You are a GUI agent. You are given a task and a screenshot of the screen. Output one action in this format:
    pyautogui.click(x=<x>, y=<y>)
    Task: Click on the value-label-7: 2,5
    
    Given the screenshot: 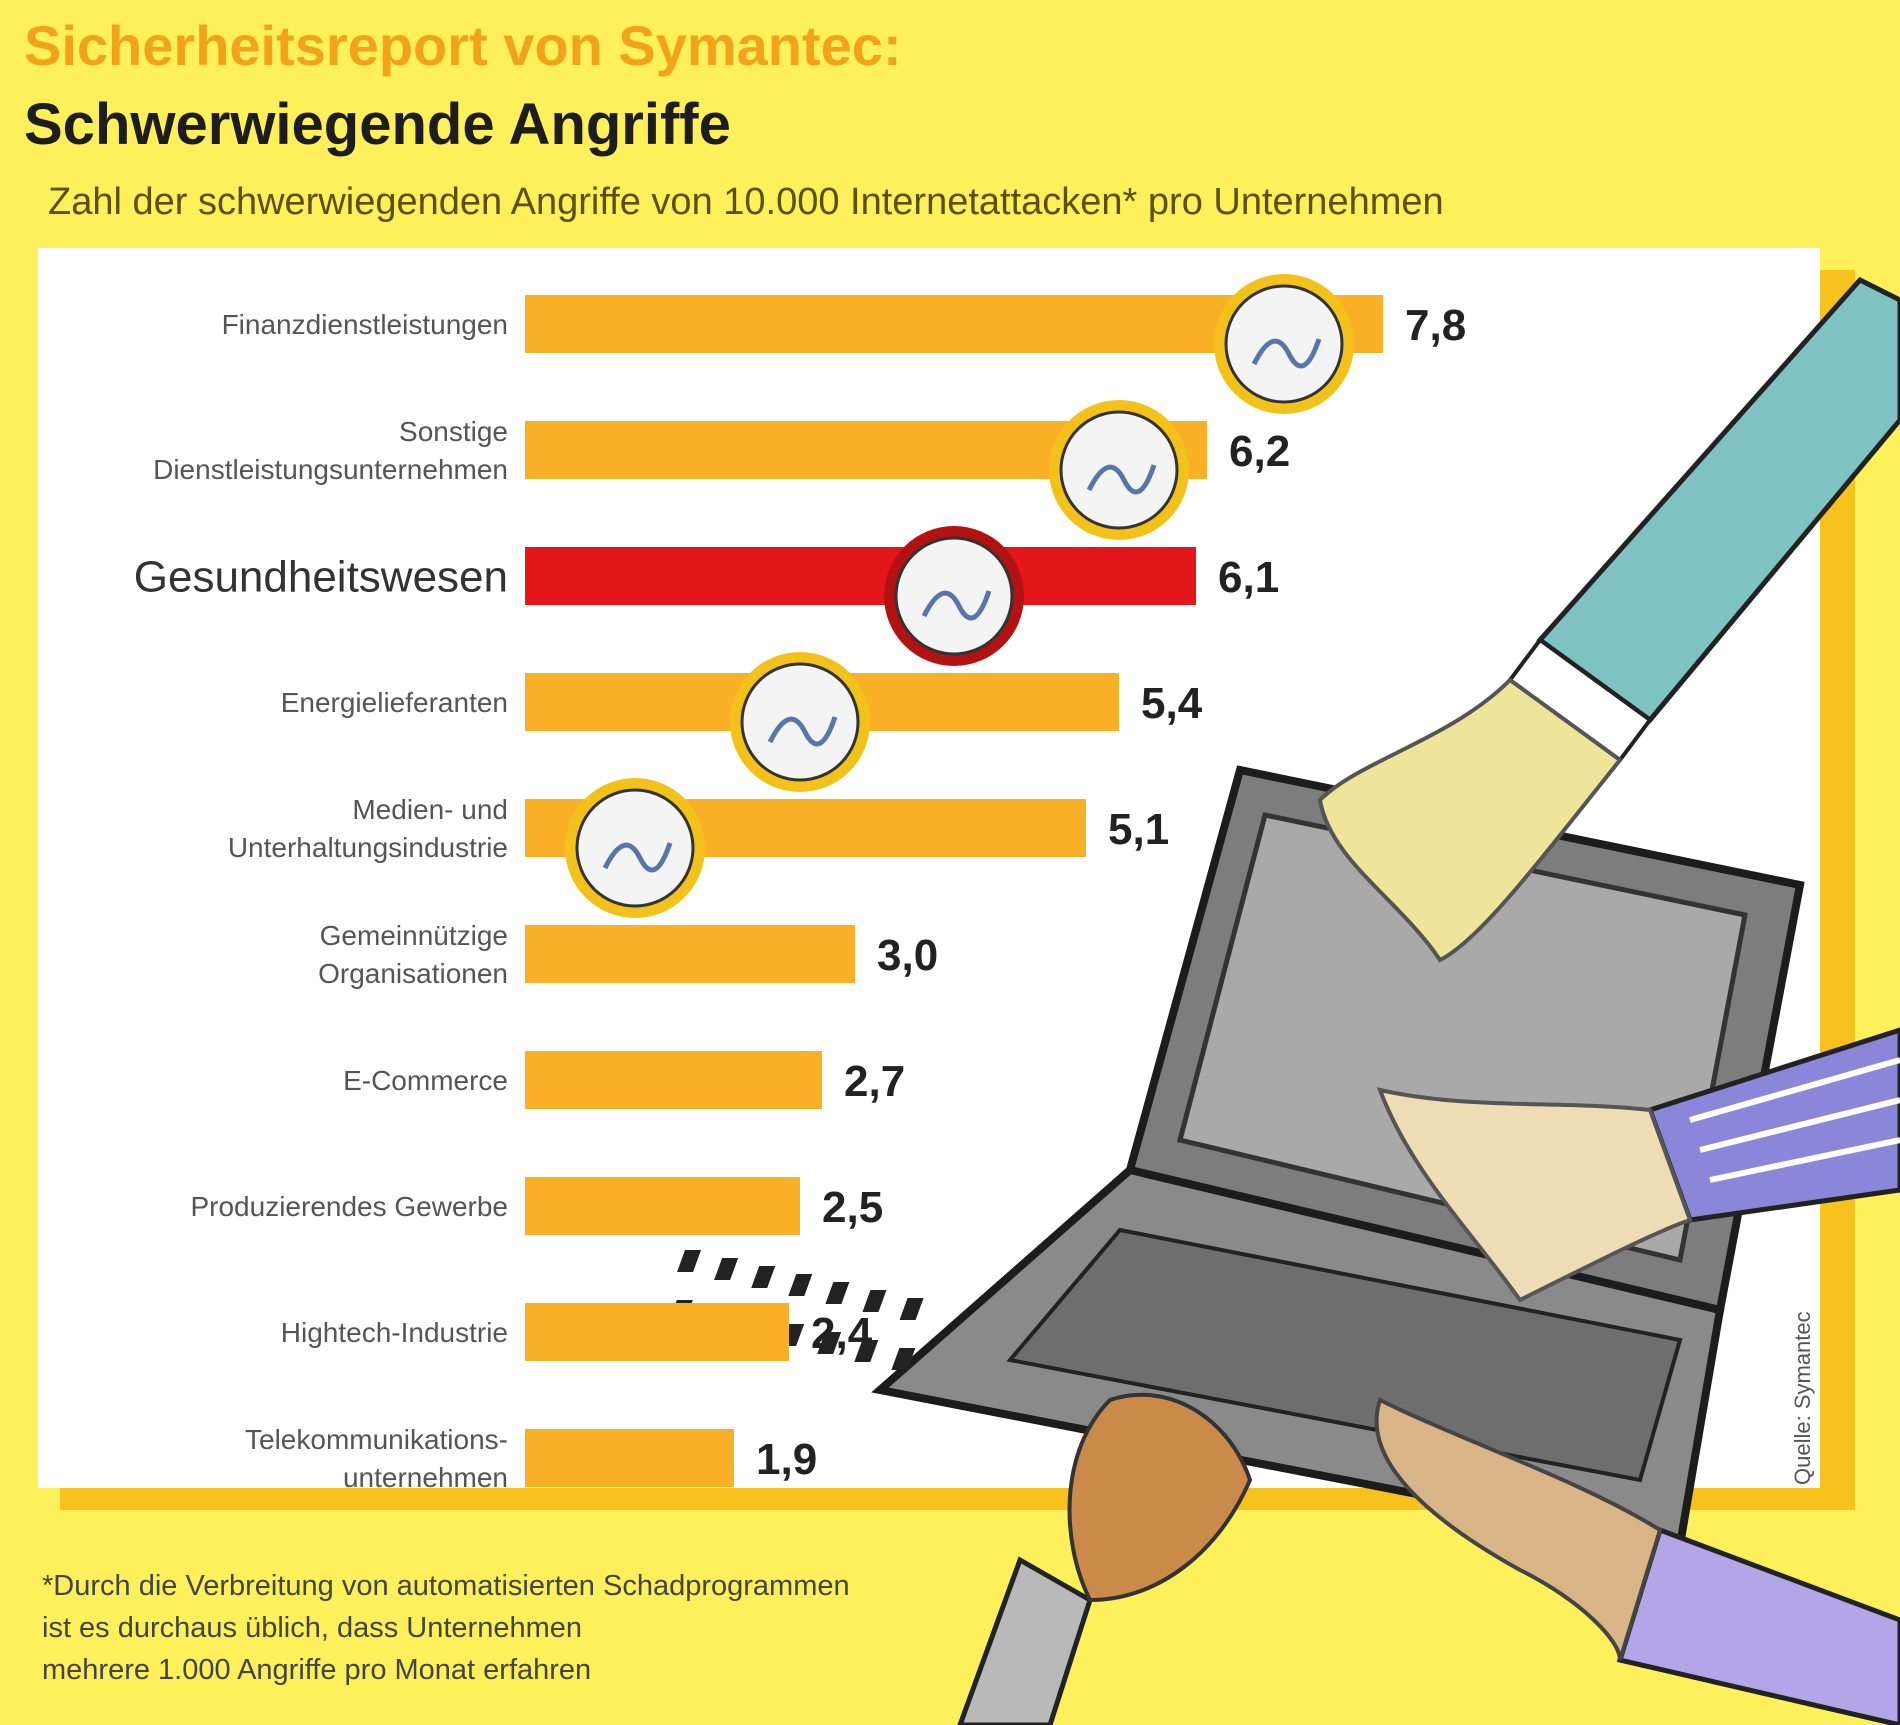 What is the action you would take?
    pyautogui.click(x=852, y=1207)
    